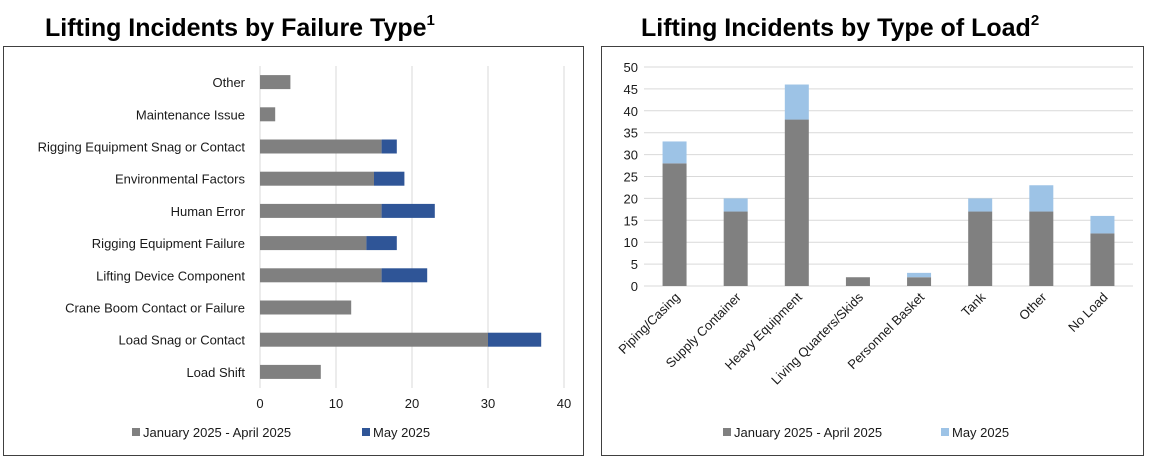 Image resolution: width=1149 pixels, height=464 pixels. I want to click on chart-title-failure-type: Lifting Incidents by Failure Type1, so click(240, 27).